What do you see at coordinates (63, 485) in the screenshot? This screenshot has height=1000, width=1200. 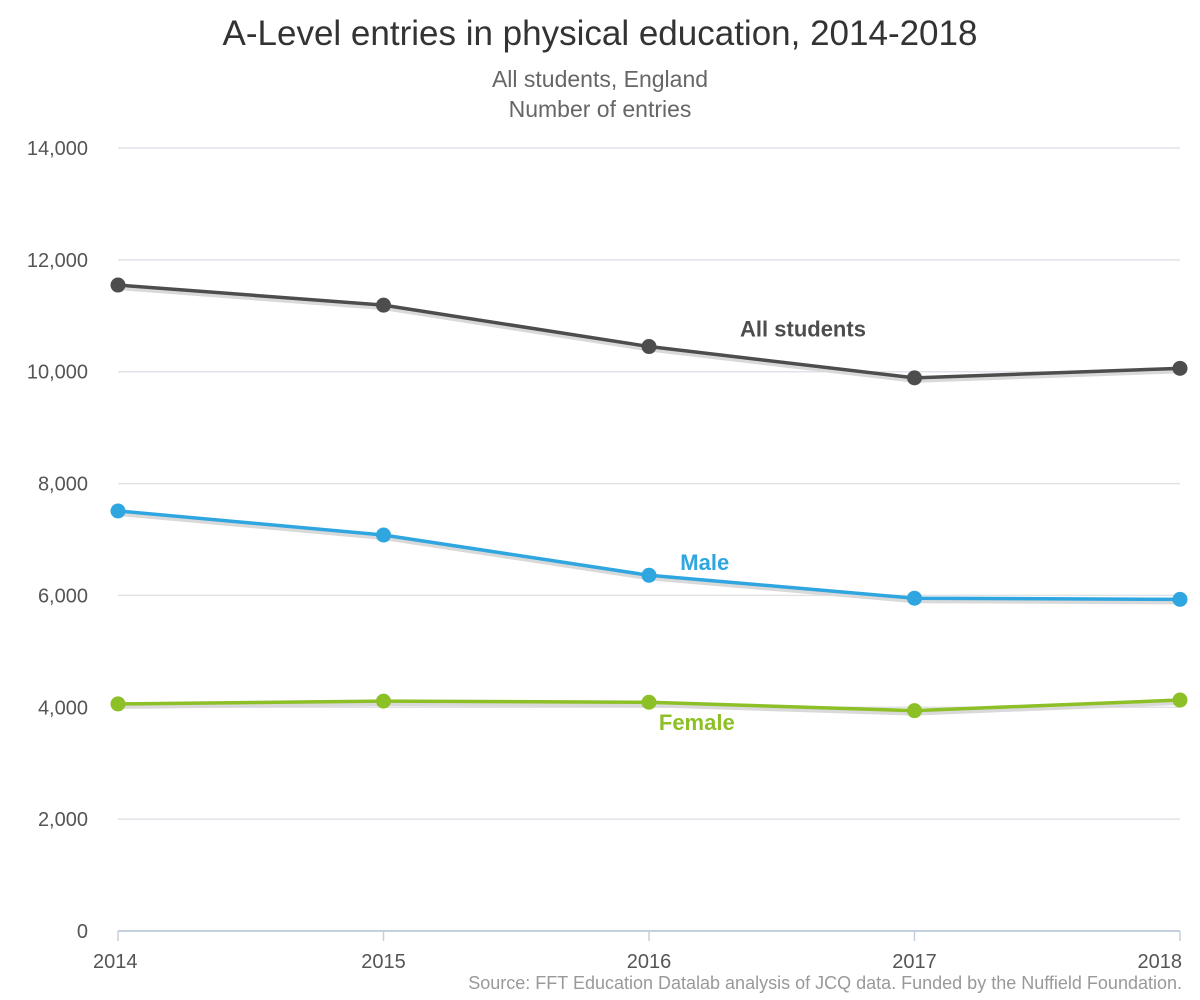 I see `y-tick-label: 8,000` at bounding box center [63, 485].